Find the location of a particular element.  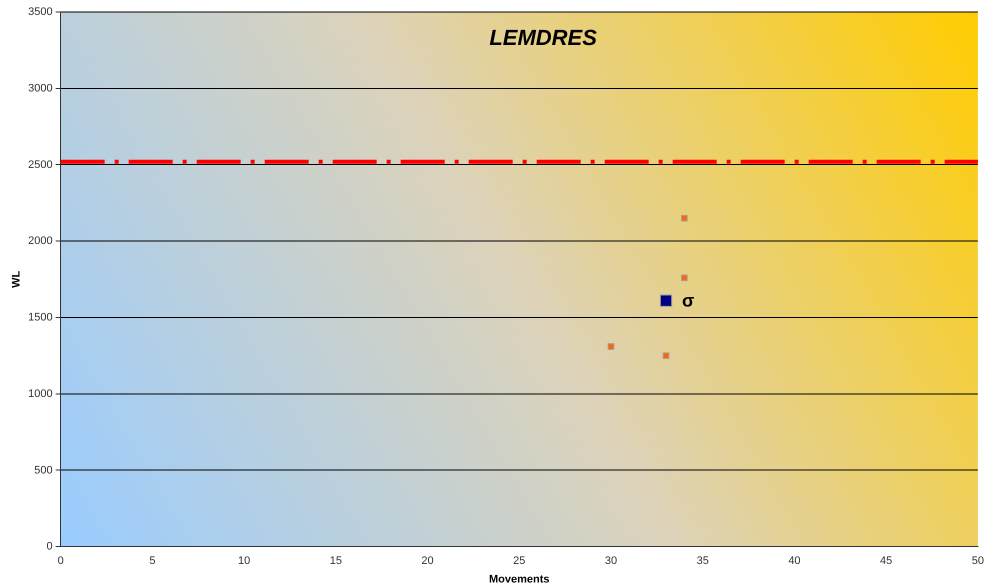

x-axis-title: Movements is located at coordinates (519, 579).